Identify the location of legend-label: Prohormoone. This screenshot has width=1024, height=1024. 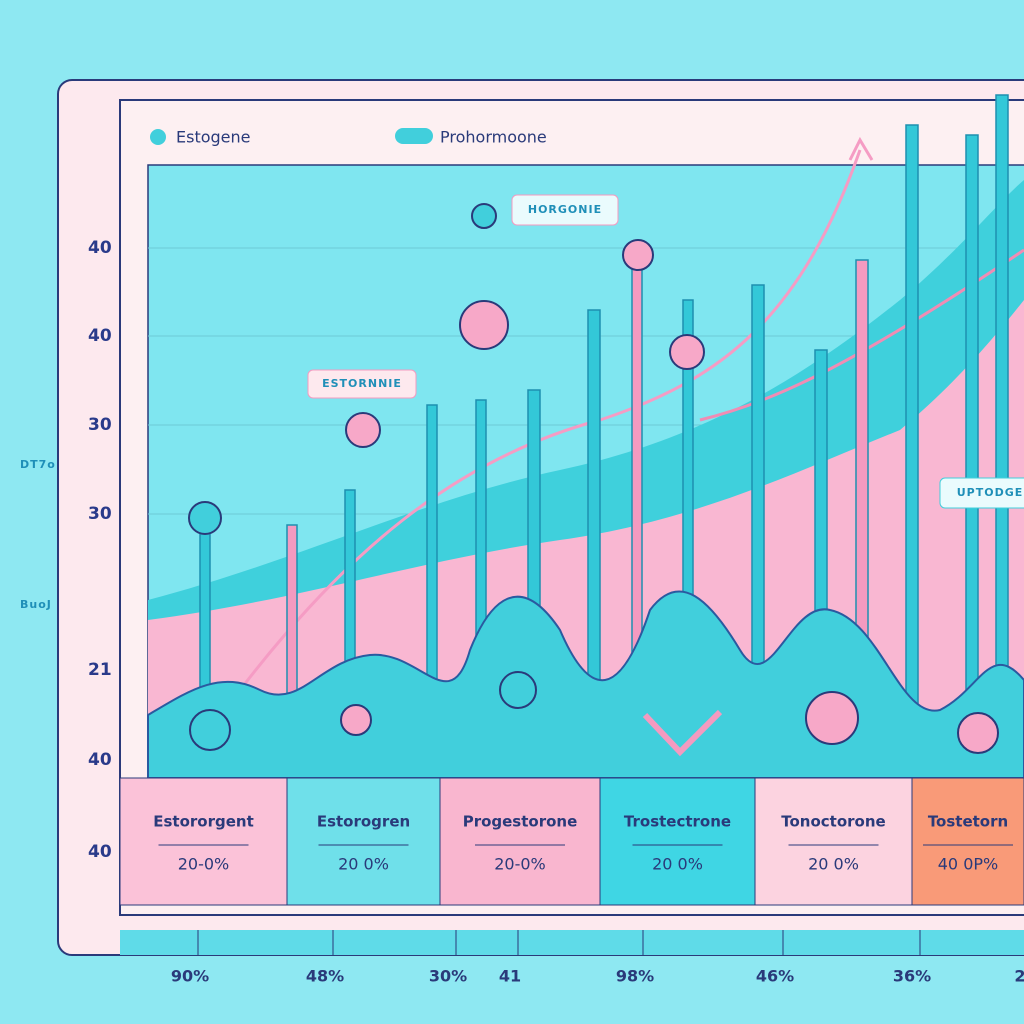
(493, 137).